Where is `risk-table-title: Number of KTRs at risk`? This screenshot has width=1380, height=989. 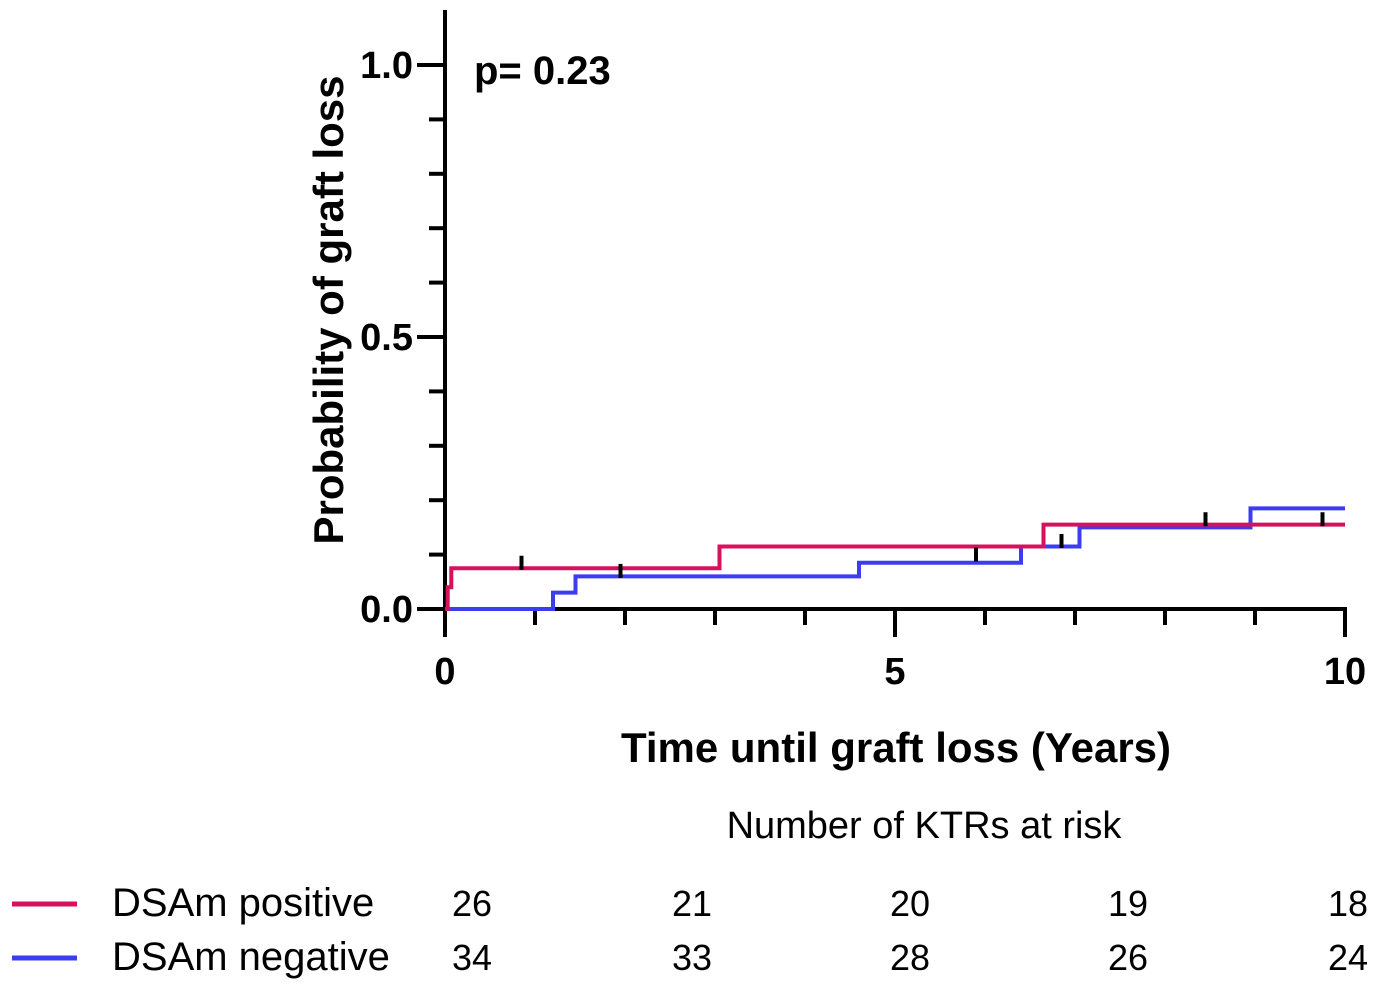
risk-table-title: Number of KTRs at risk is located at coordinates (925, 826).